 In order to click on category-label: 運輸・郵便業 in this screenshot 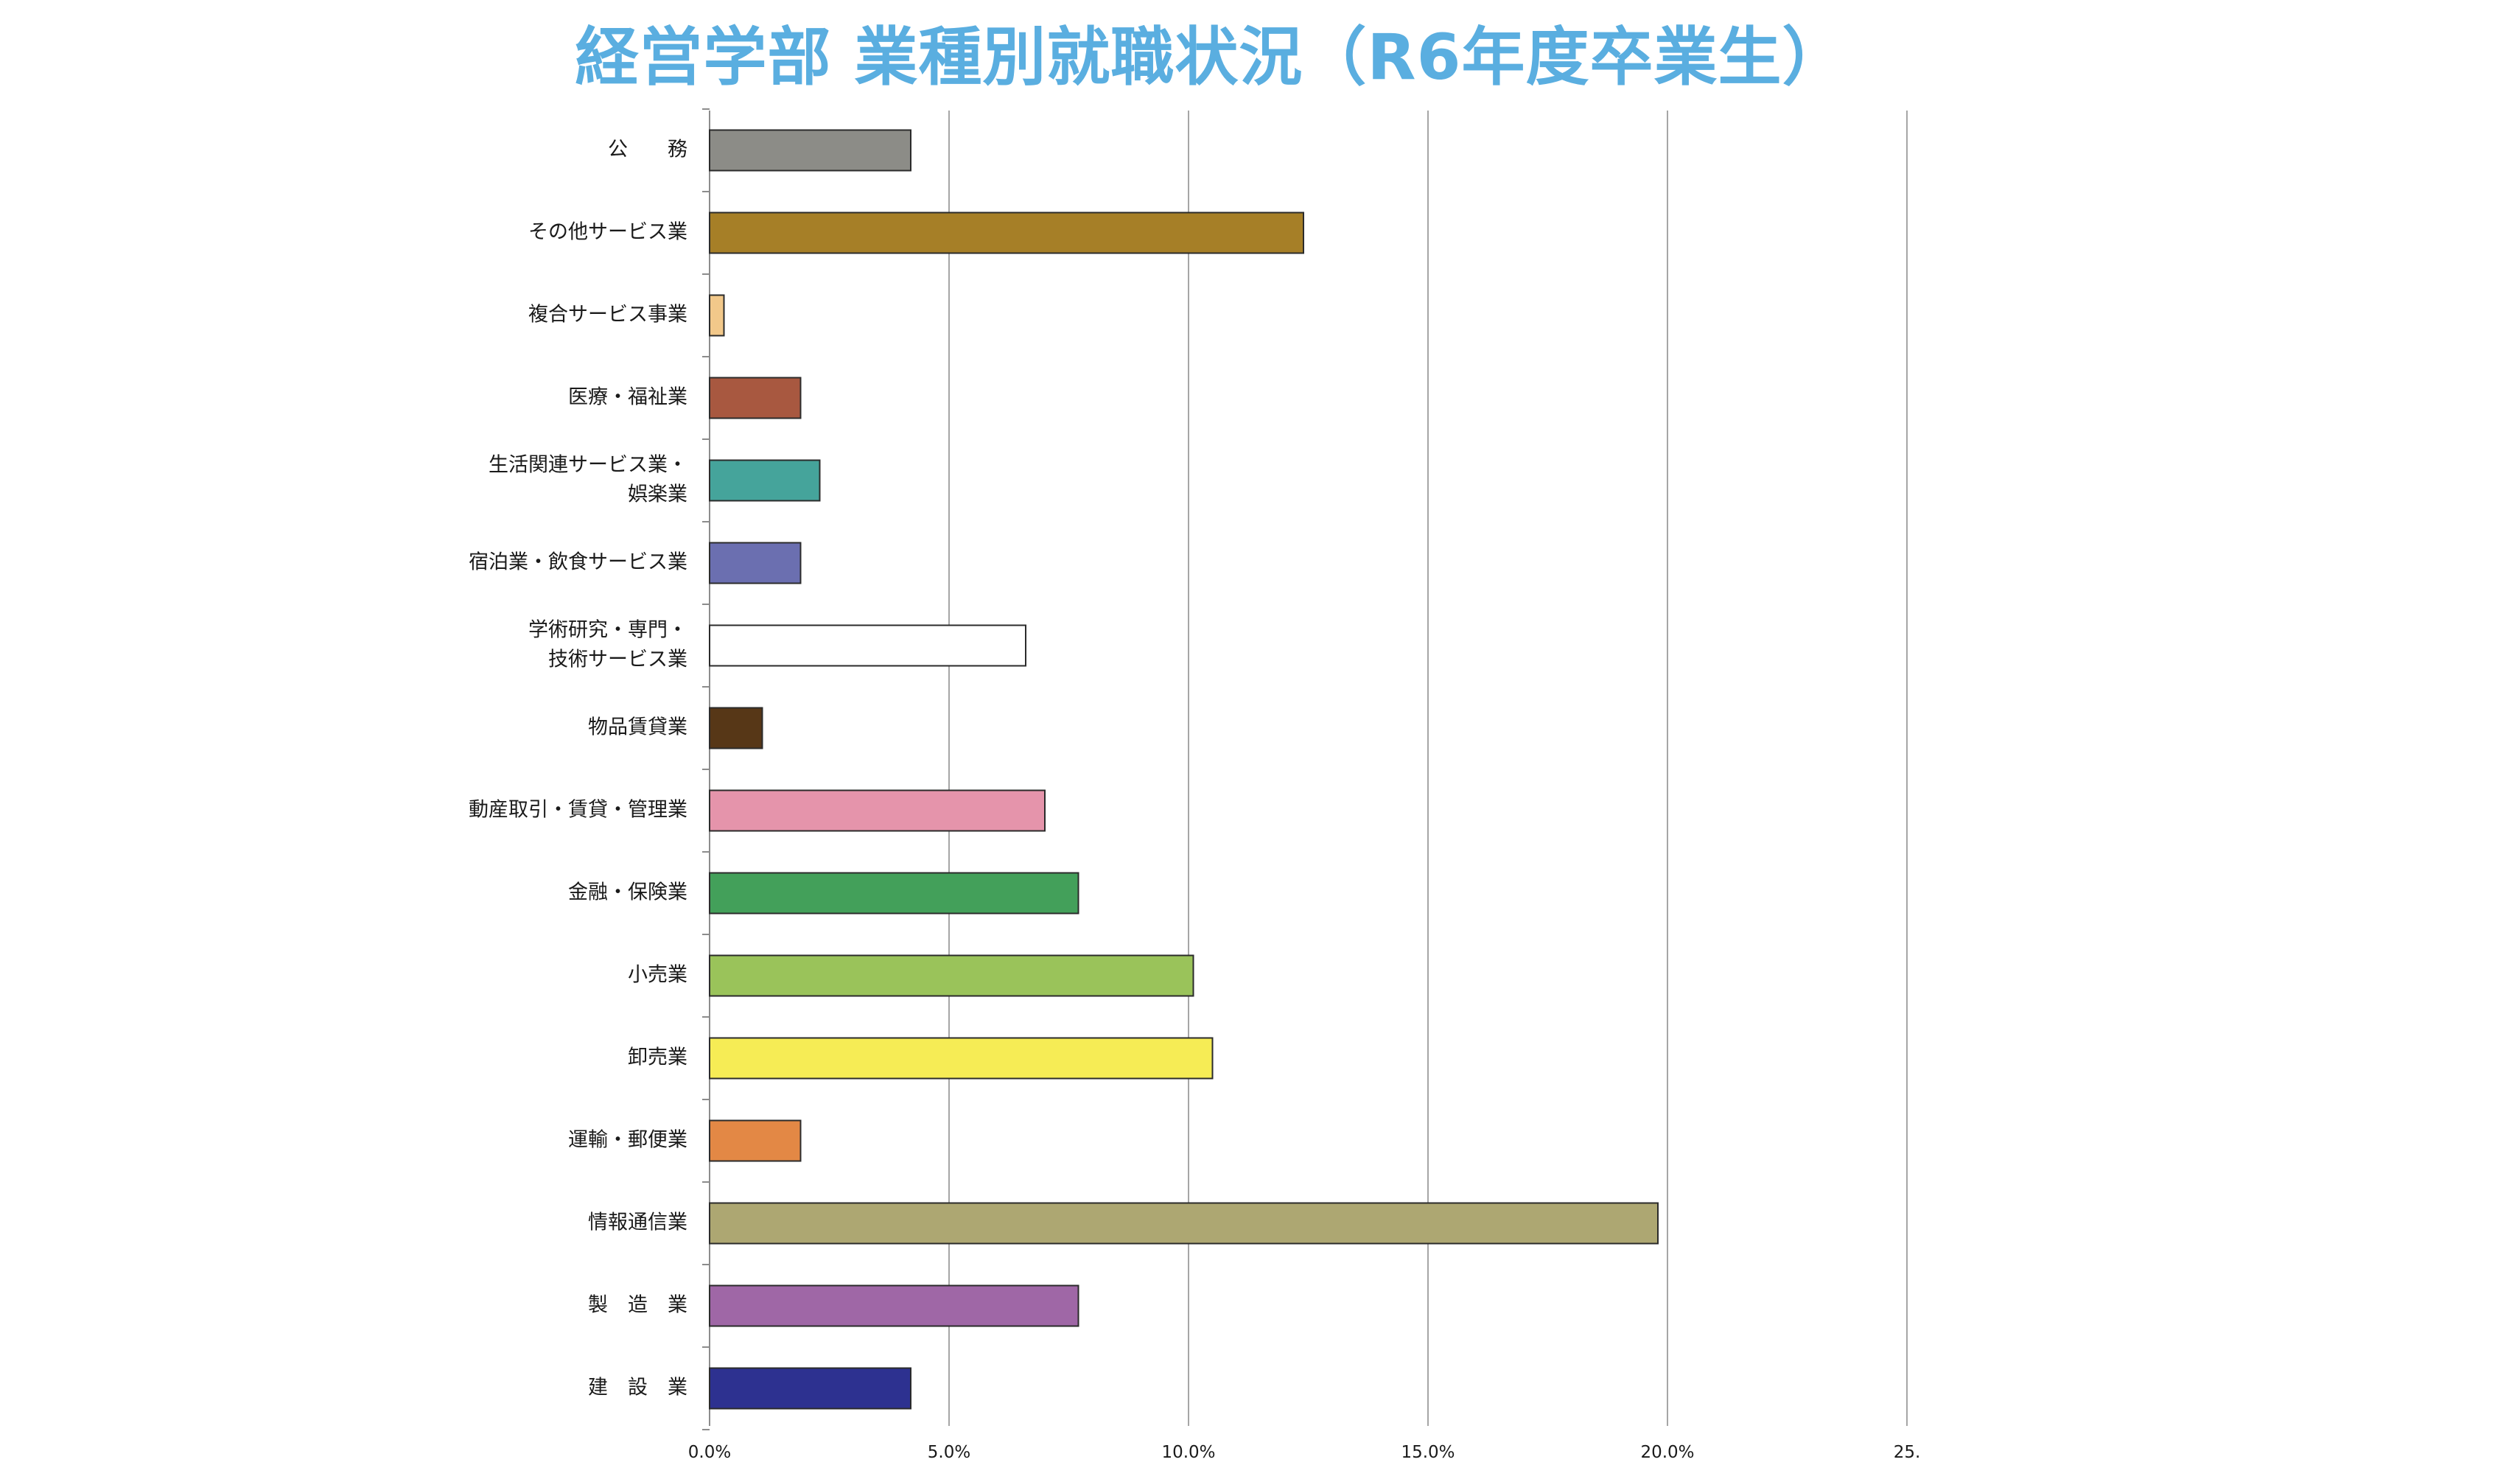, I will do `click(627, 1140)`.